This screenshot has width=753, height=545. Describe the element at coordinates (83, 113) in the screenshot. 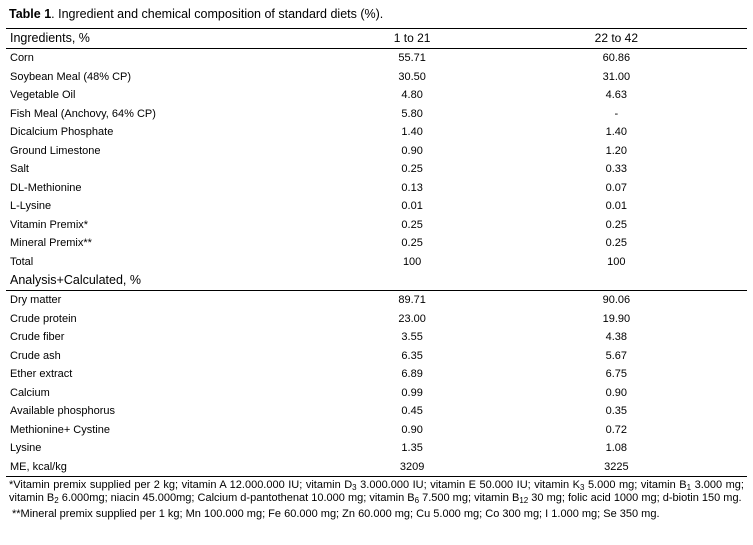

I see `row-label: Fish Meal (Anchovy, 64% CP)` at that location.